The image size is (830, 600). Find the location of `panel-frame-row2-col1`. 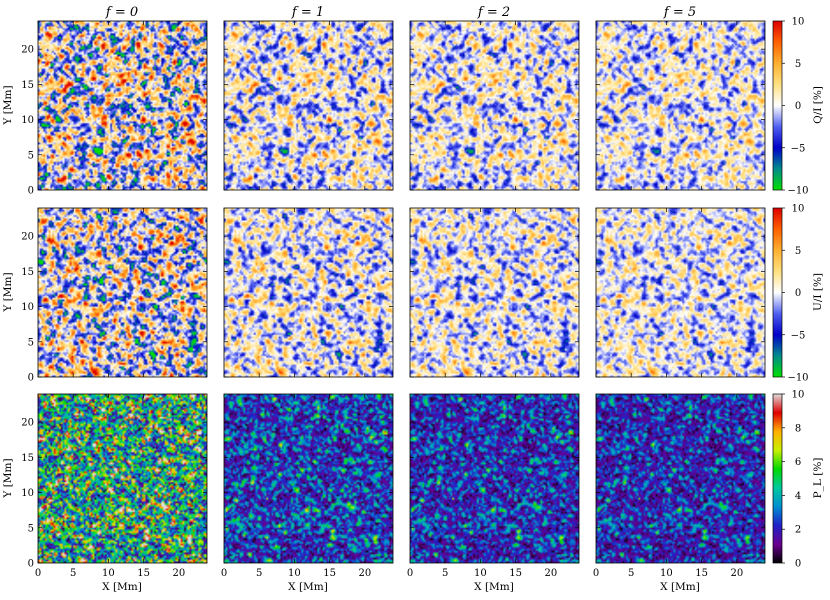

panel-frame-row2-col1 is located at coordinates (308, 478).